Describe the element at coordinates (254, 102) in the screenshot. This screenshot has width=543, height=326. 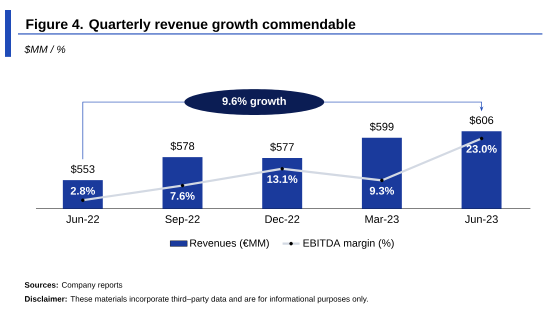
I see `annotation: 9.6% growth` at that location.